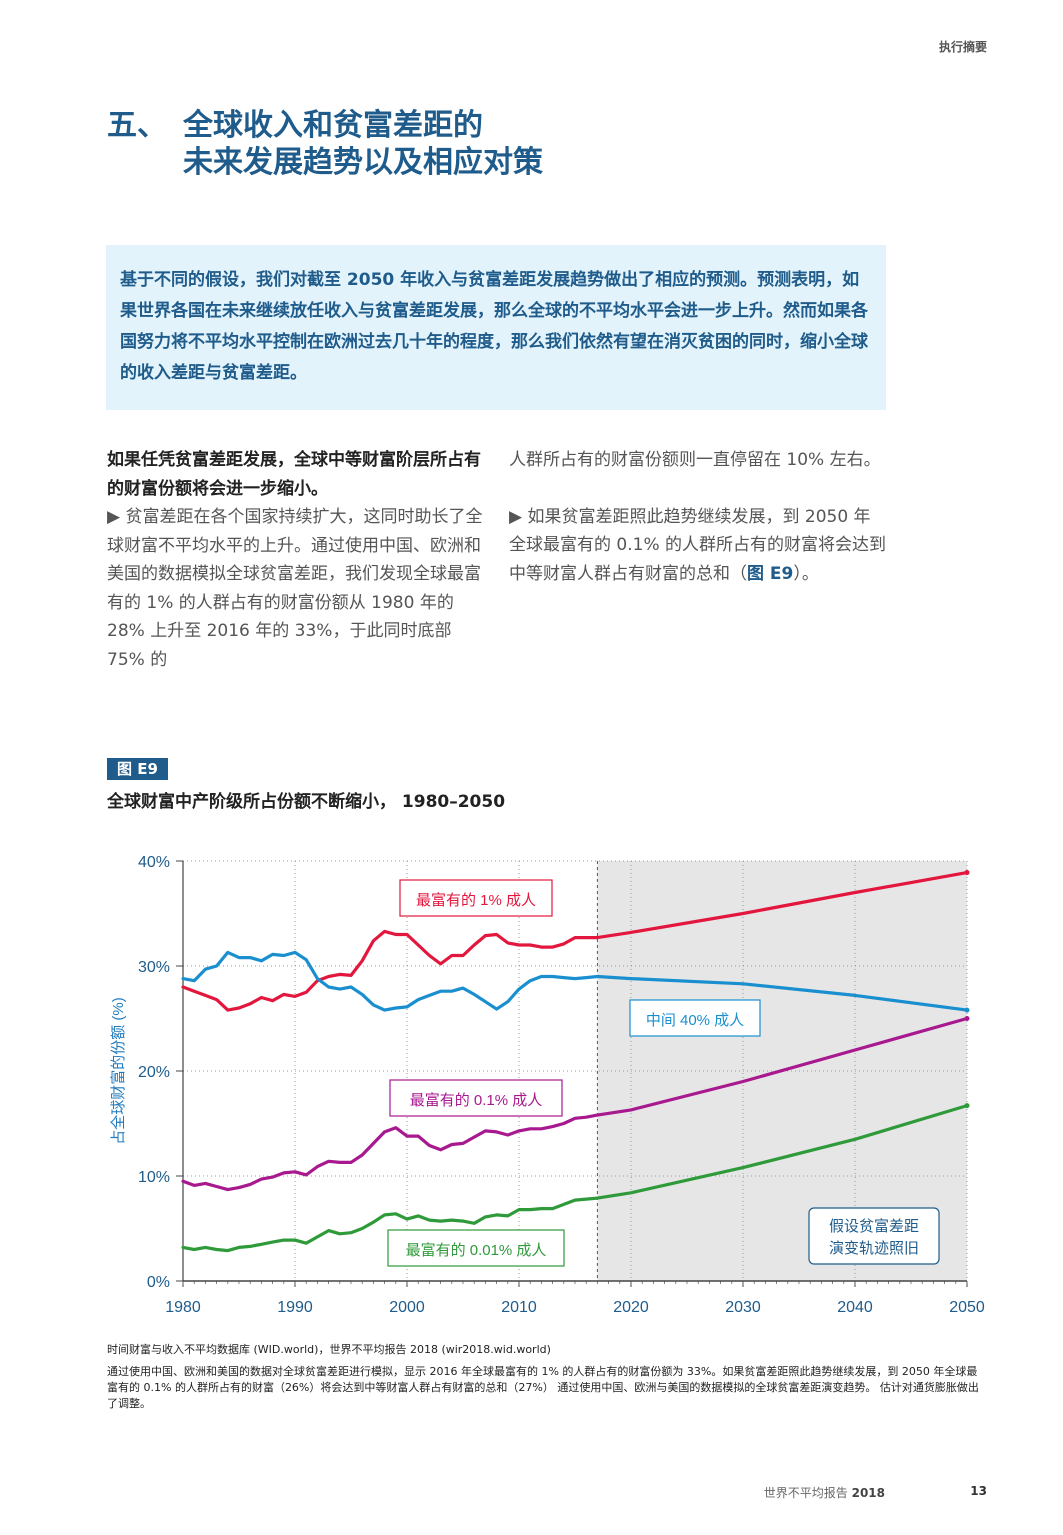 Image resolution: width=1063 pixels, height=1535 pixels. What do you see at coordinates (154, 1177) in the screenshot?
I see `y-tick-label: 10%` at bounding box center [154, 1177].